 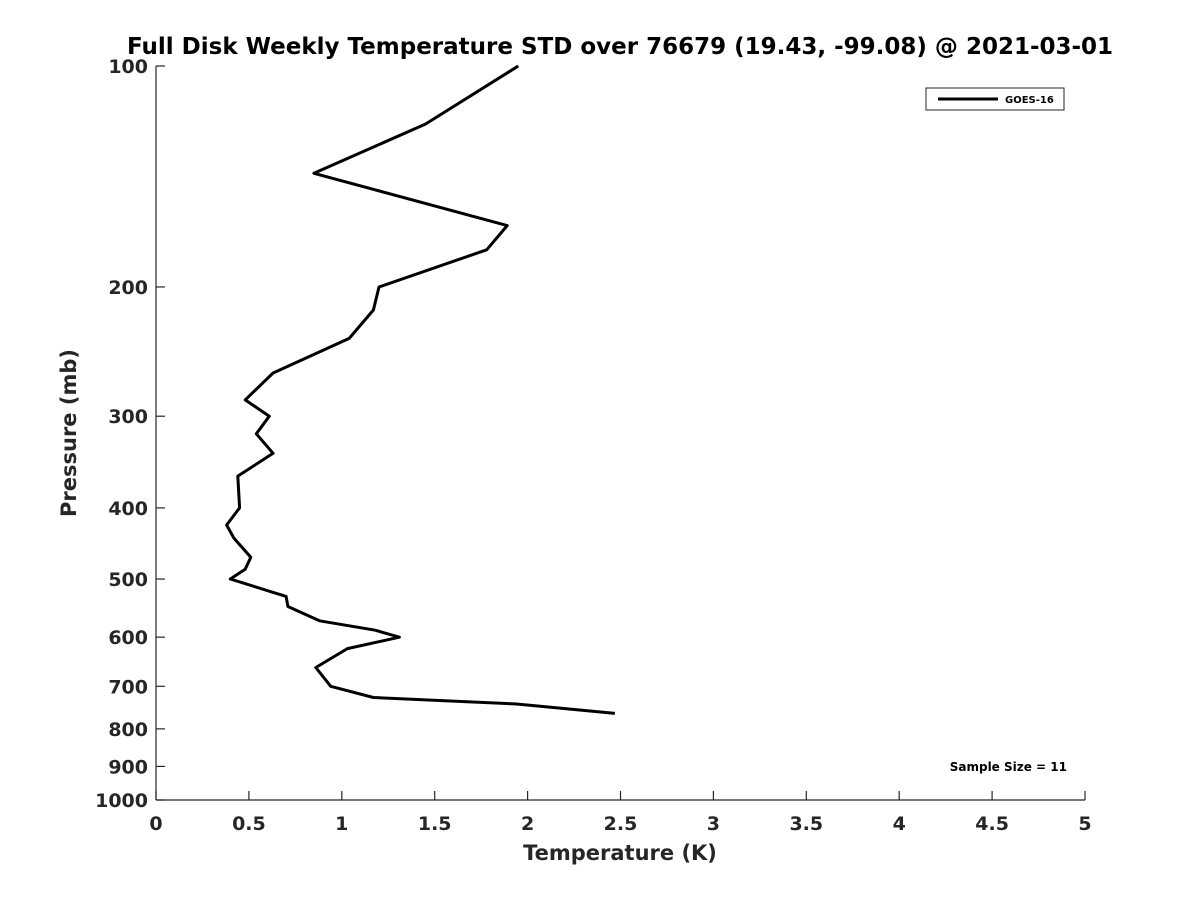 I want to click on x-tick-label: 1.5, so click(x=435, y=824).